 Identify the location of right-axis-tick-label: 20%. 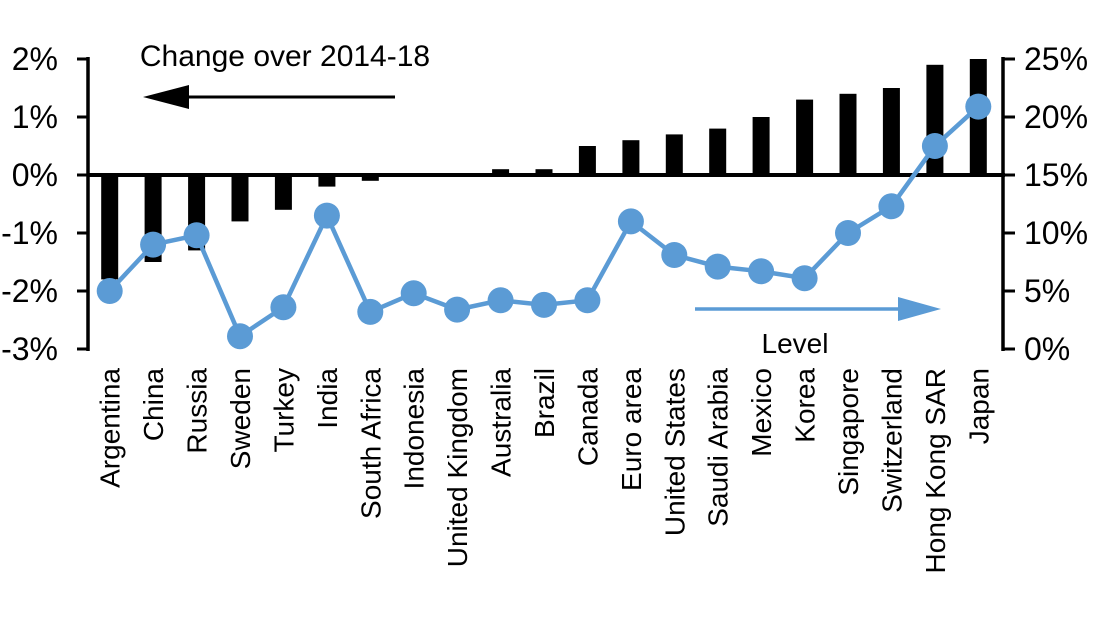
(1056, 117).